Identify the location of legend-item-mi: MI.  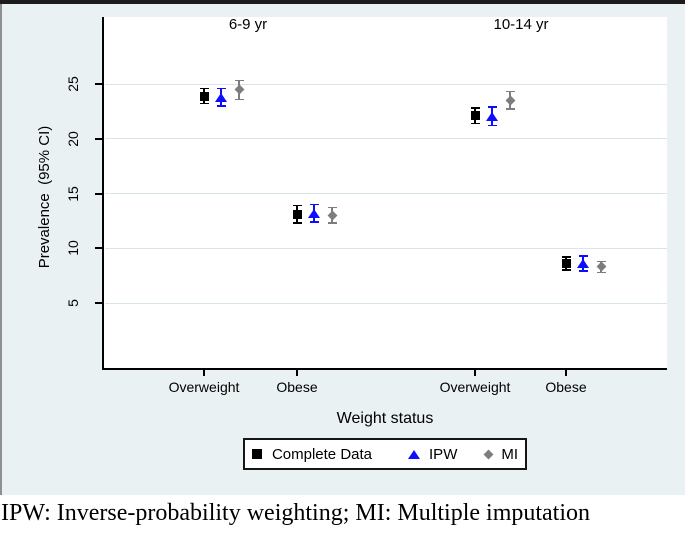
(501, 454).